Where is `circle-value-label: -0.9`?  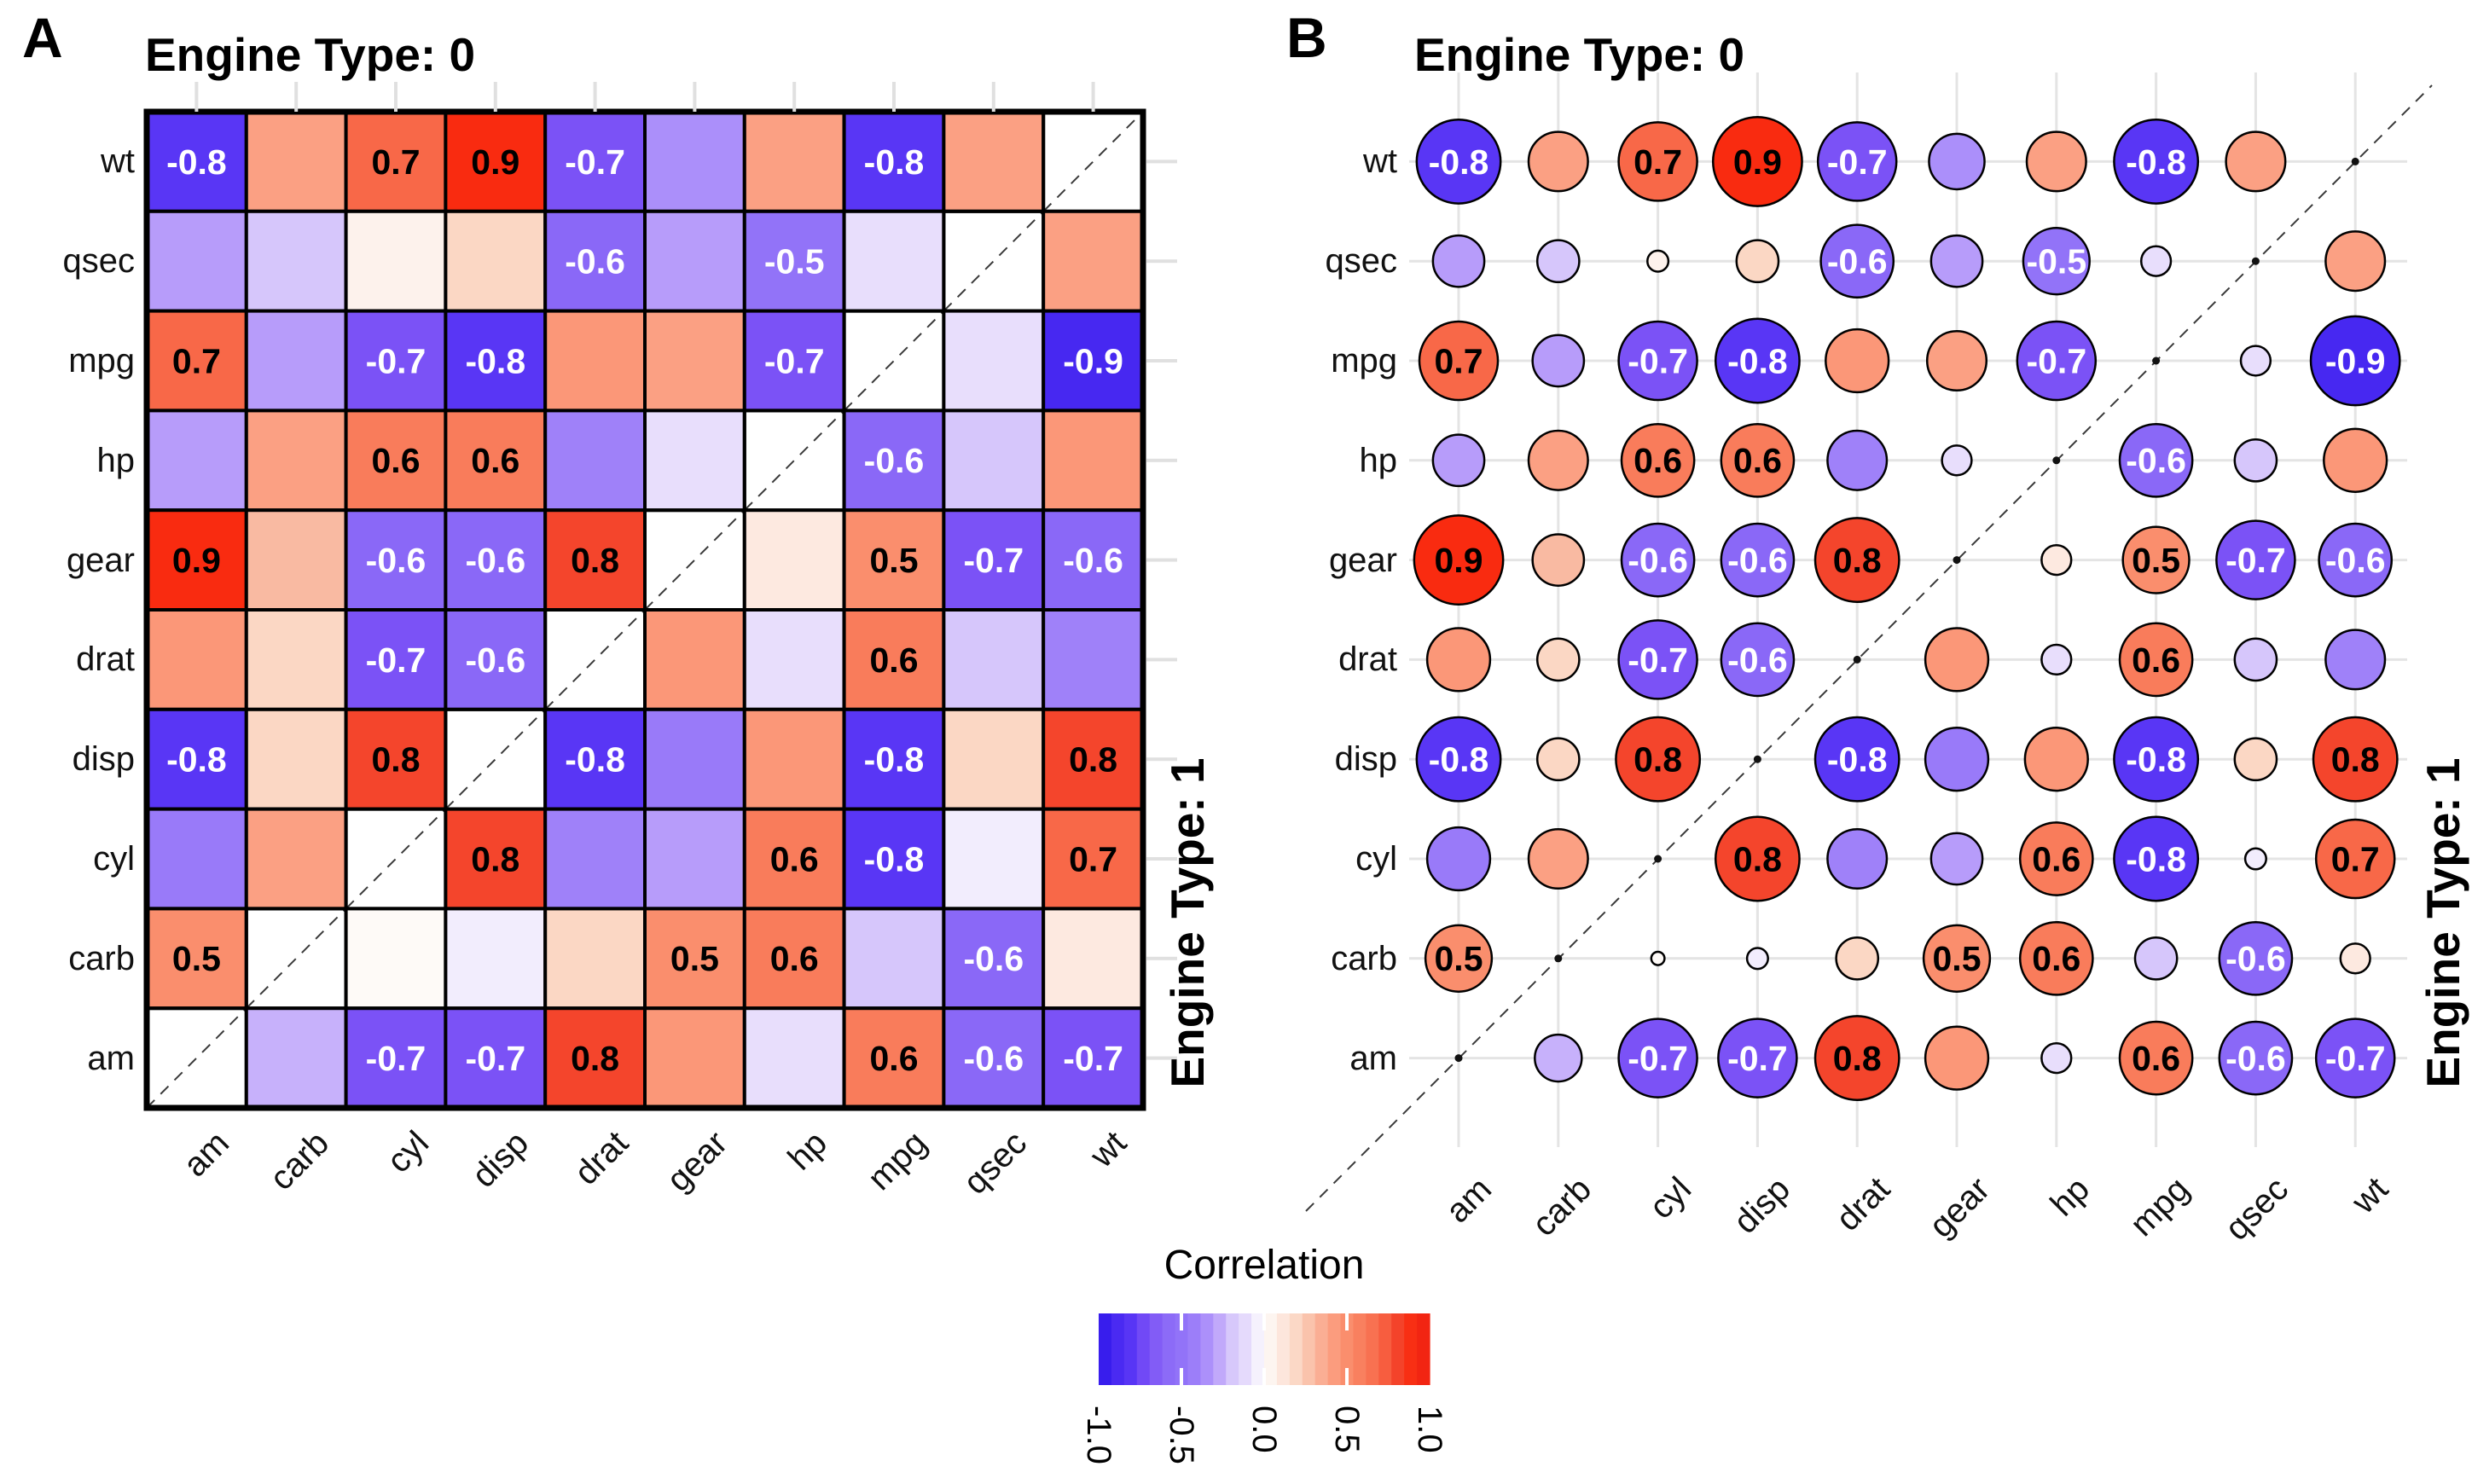 circle-value-label: -0.9 is located at coordinates (2355, 360).